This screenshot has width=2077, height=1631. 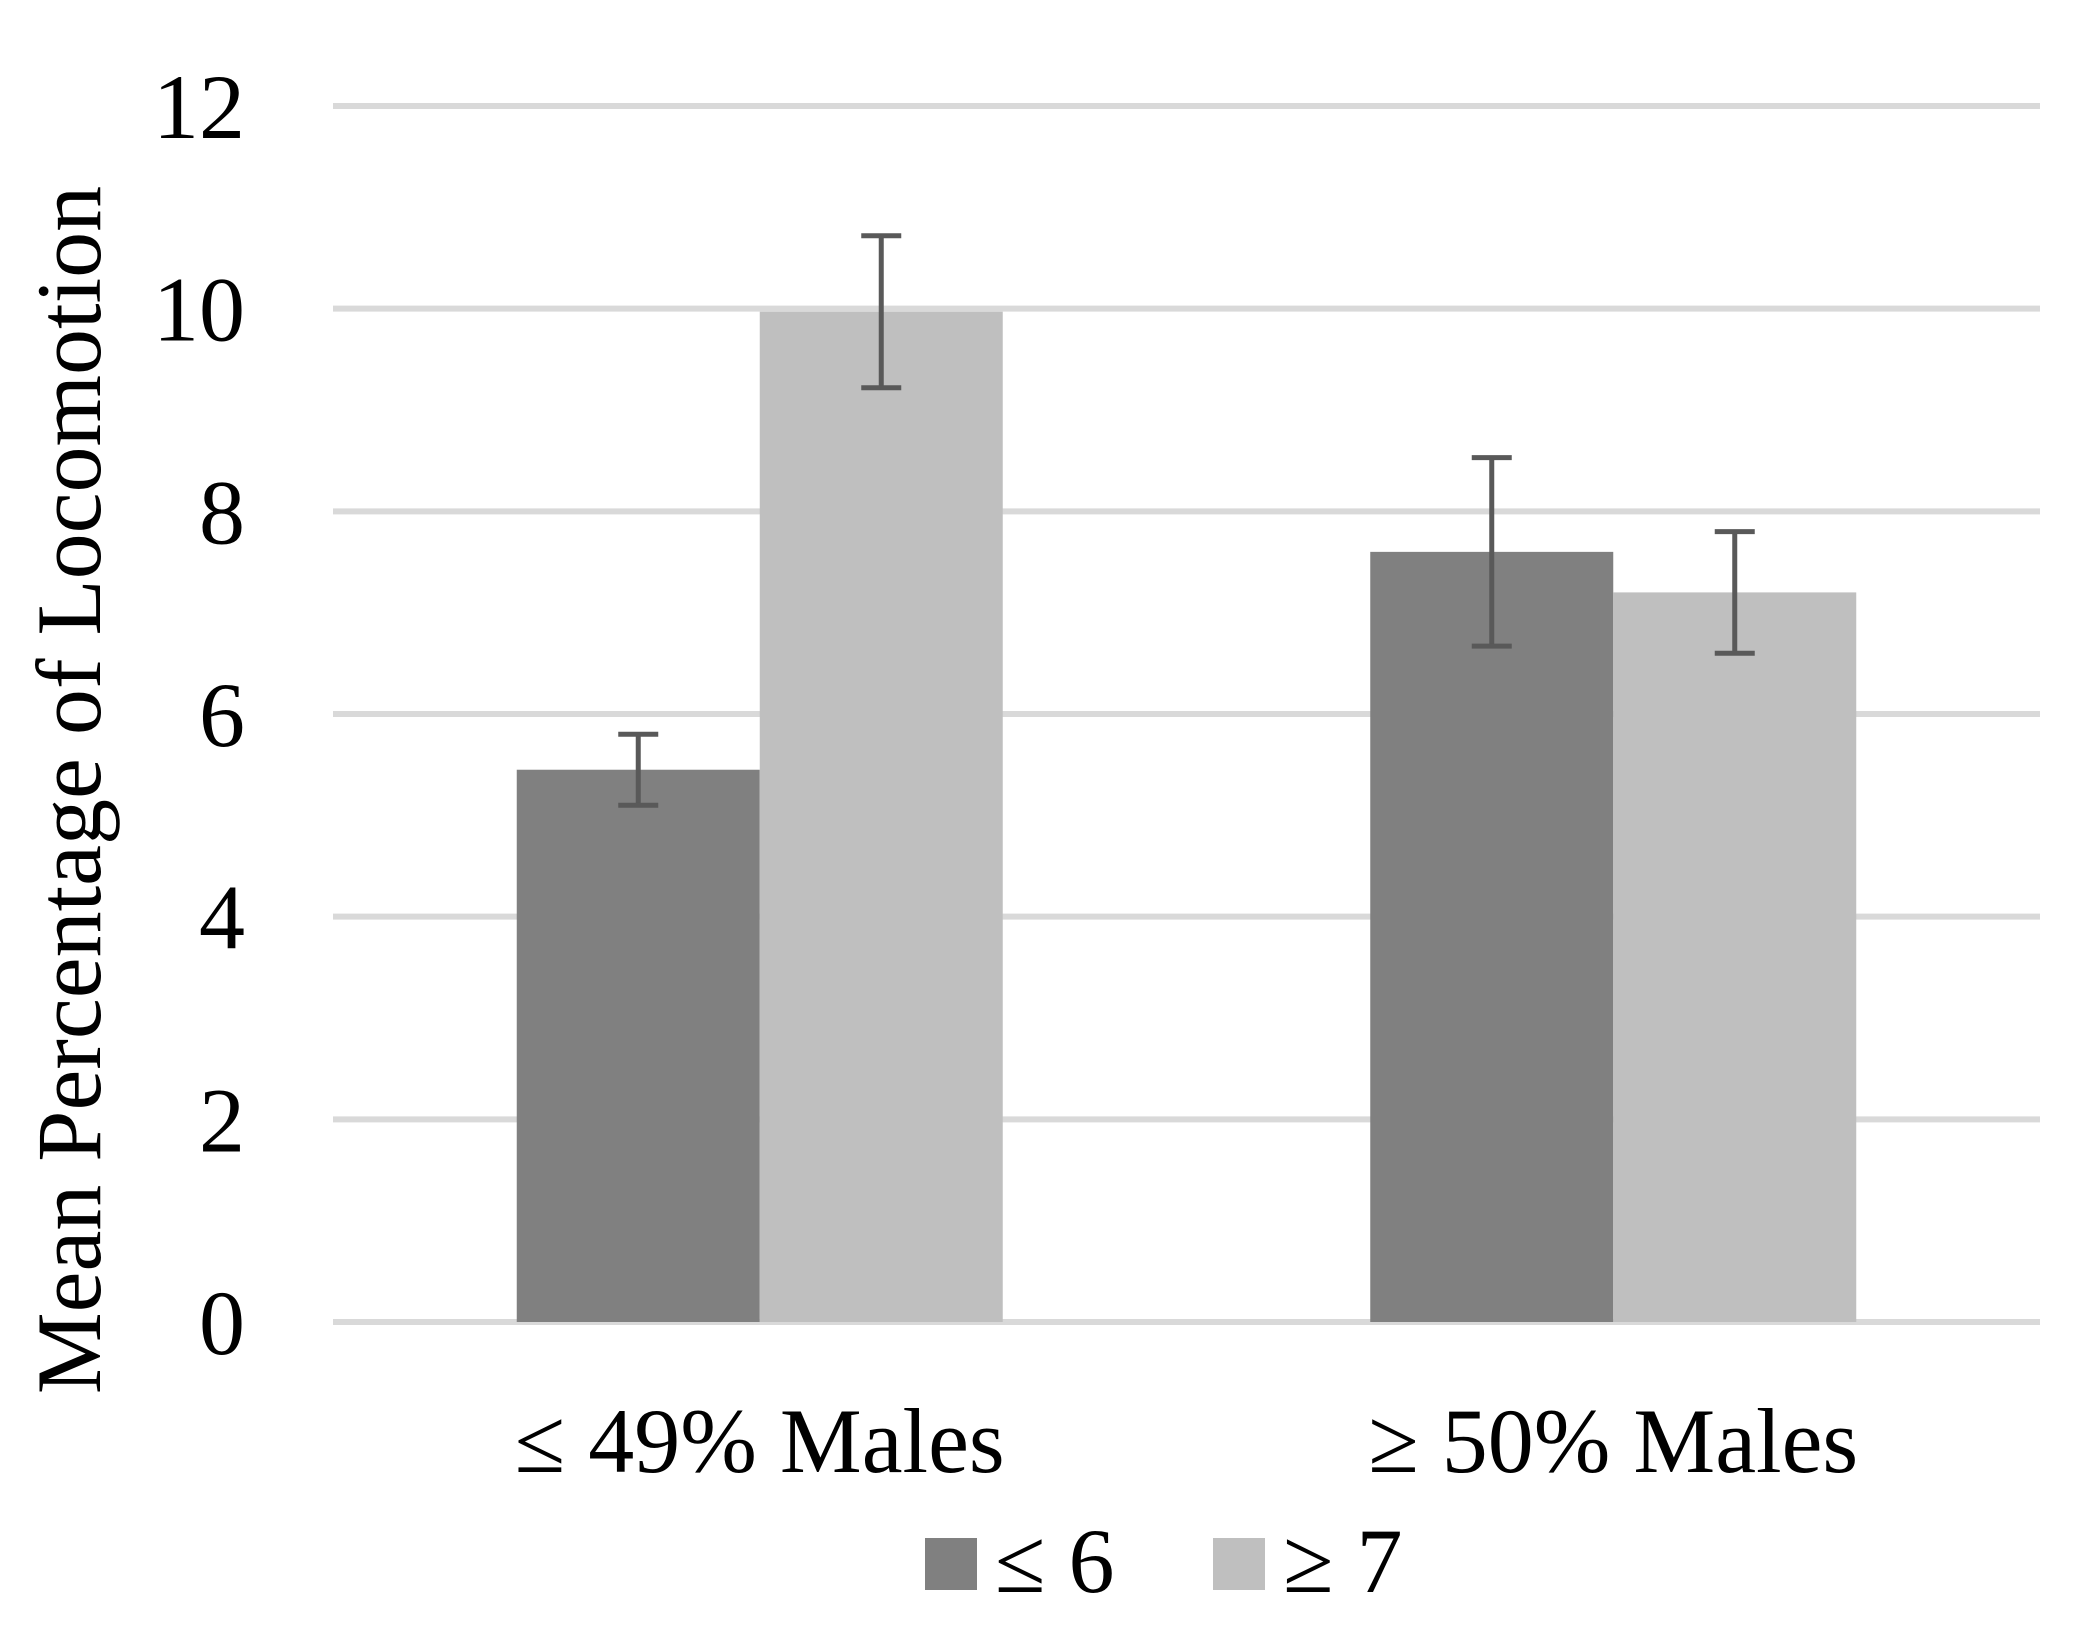 What do you see at coordinates (1613, 1441) in the screenshot?
I see `x-tick-label: ≥ 50% Males` at bounding box center [1613, 1441].